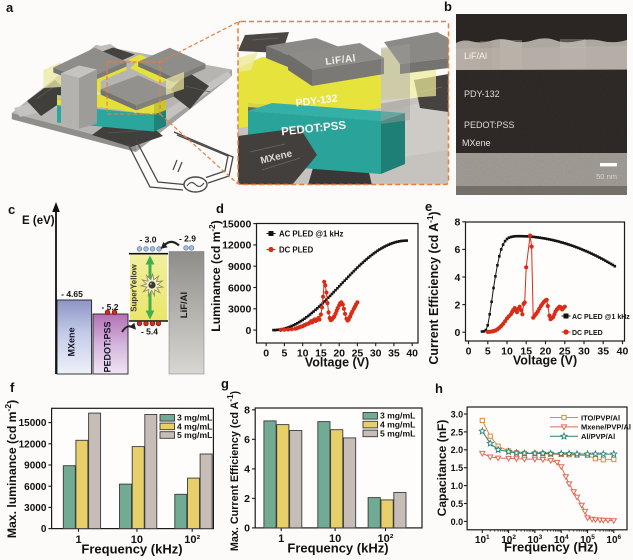 This screenshot has height=560, width=633. Describe the element at coordinates (551, 547) in the screenshot. I see `svg-text: Frequency (Hz)` at that location.